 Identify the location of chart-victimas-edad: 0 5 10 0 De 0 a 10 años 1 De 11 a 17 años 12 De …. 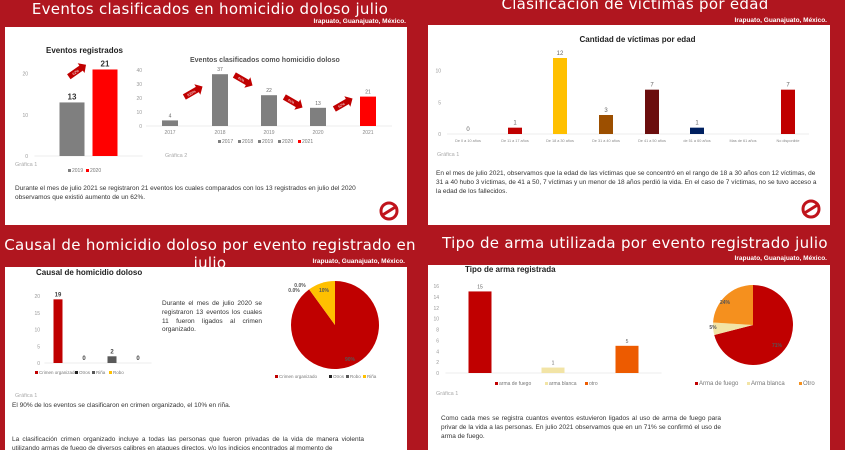
(622, 97).